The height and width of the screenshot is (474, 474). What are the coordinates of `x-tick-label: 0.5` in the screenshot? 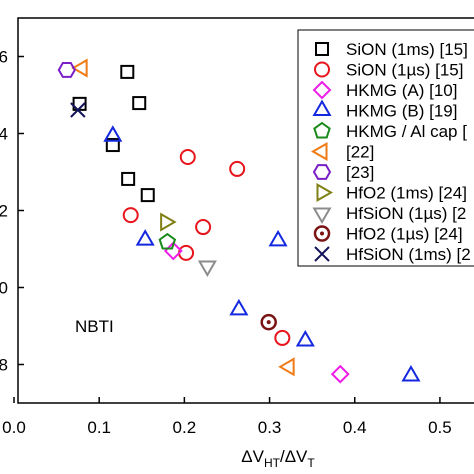 It's located at (440, 427).